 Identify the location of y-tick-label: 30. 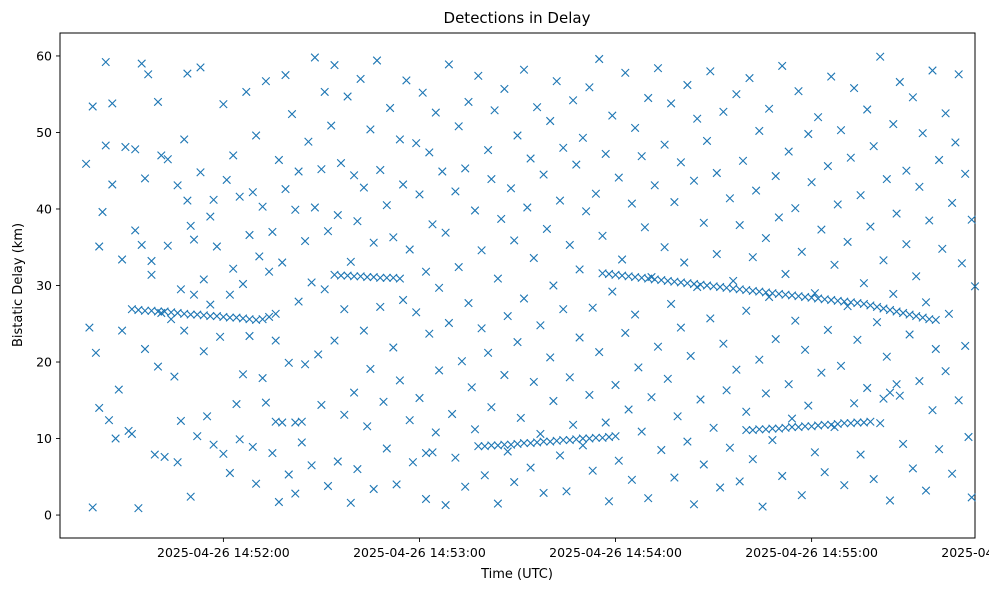
(44, 285).